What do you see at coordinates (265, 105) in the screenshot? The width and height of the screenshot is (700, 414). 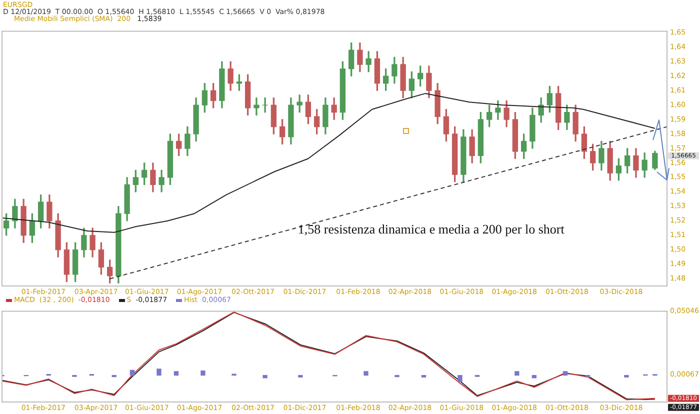 I see `candlestick` at bounding box center [265, 105].